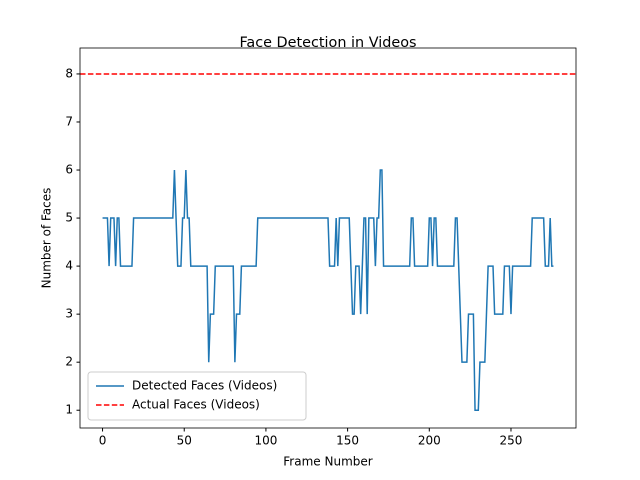  Describe the element at coordinates (184, 441) in the screenshot. I see `x-tick-label: 50` at that location.